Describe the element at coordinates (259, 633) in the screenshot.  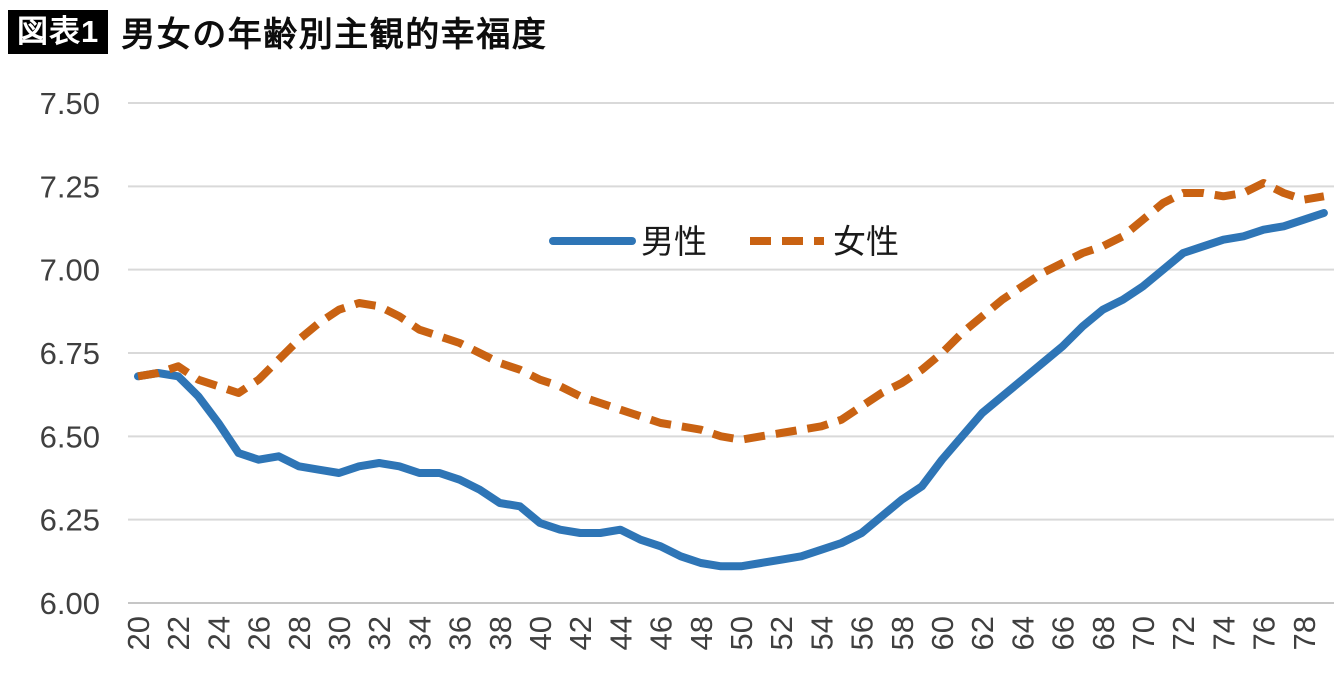
I see `x-tick-label: 26` at that location.